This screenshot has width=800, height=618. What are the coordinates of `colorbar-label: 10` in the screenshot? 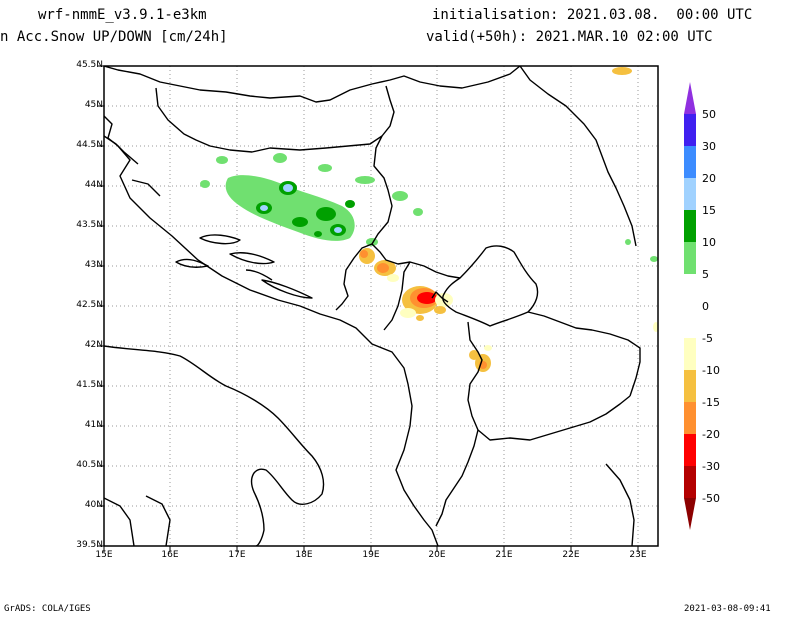 It's located at (709, 242).